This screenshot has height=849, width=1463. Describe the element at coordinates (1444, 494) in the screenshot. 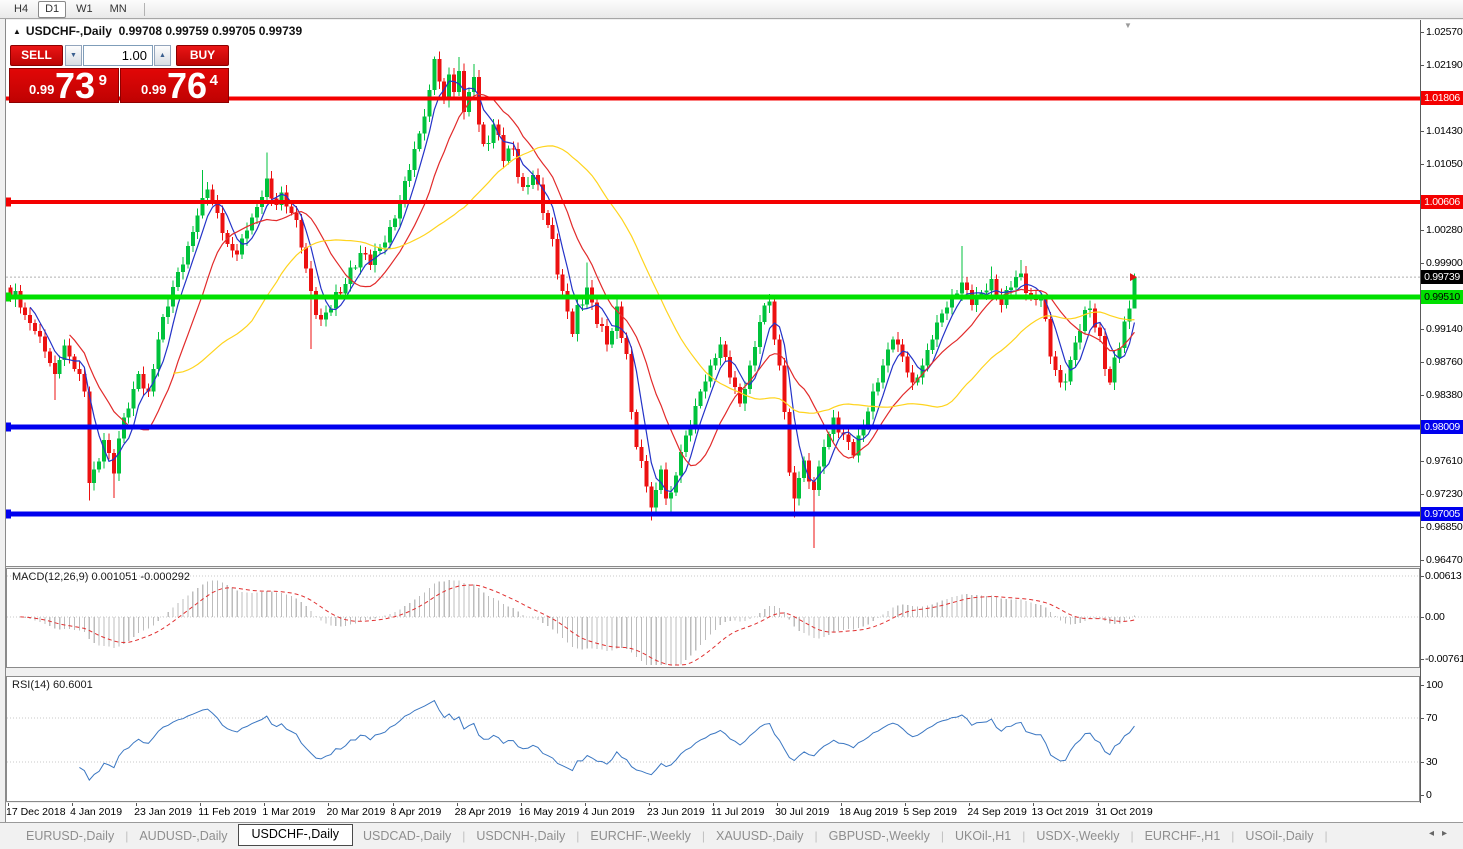

I see `price-tick-label: 0.97230` at that location.